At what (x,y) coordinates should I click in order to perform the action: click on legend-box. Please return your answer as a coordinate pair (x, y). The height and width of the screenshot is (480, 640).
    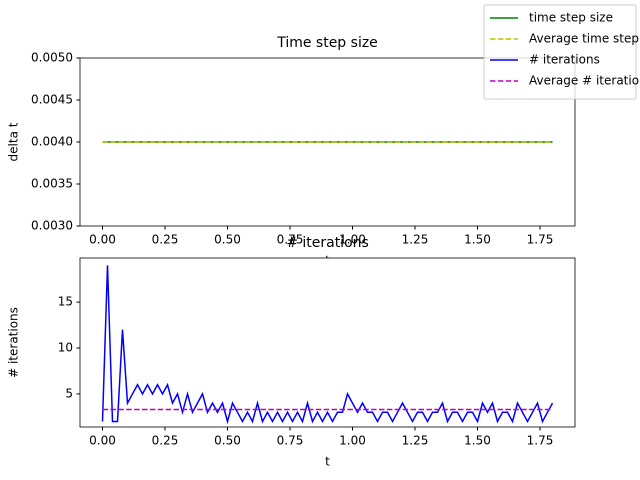
    Looking at the image, I should click on (560, 52).